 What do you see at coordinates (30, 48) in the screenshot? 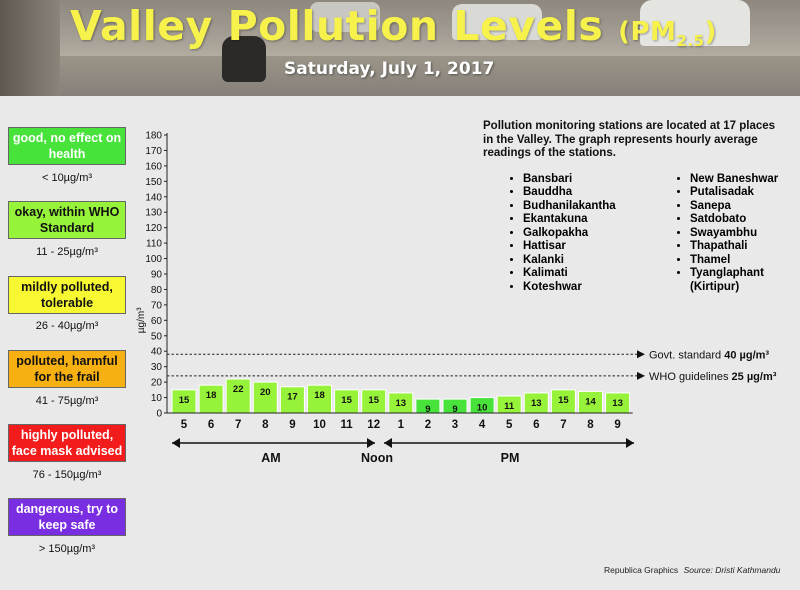
I see `railing-shape` at bounding box center [30, 48].